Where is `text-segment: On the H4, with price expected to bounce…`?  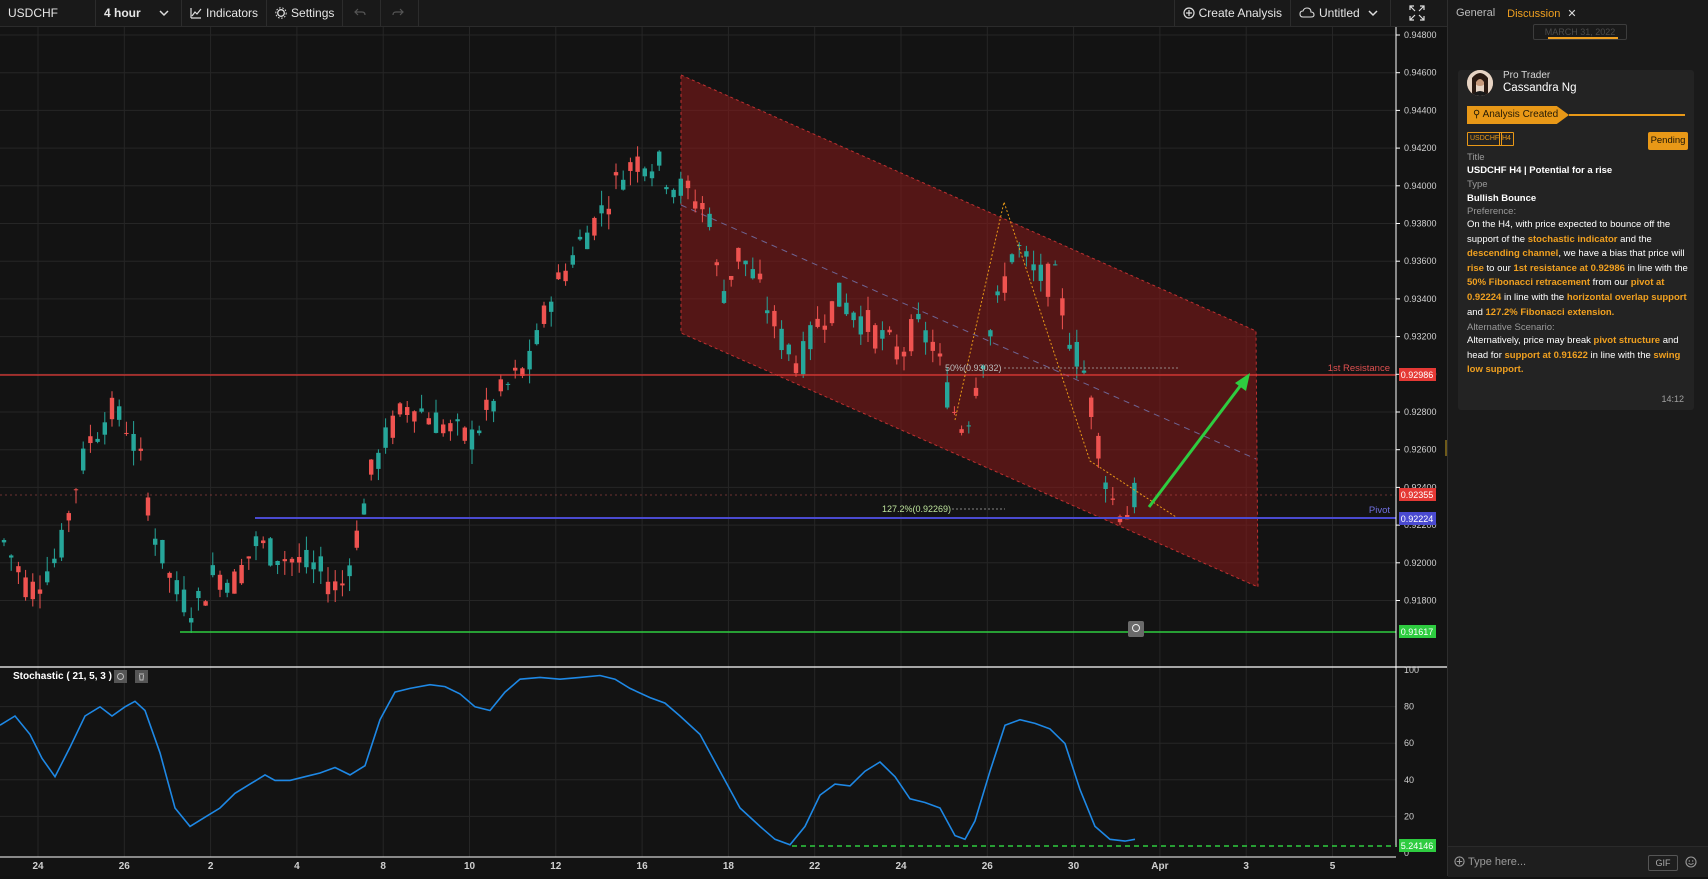
text-segment: On the H4, with price expected to bounce… is located at coordinates (1569, 232).